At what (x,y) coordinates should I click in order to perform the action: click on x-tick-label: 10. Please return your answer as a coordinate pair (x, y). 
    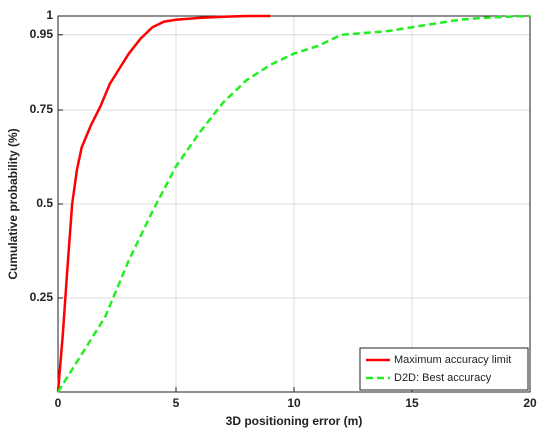
    Looking at the image, I should click on (294, 403).